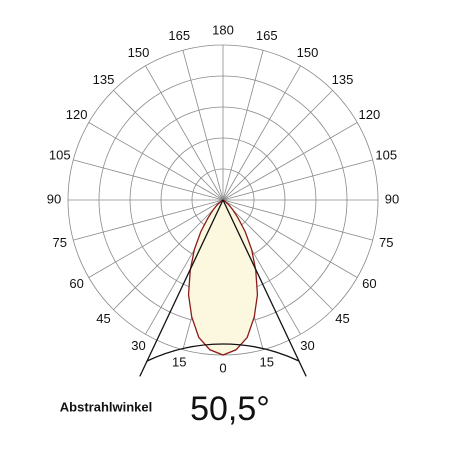  I want to click on beam-label: Abstrahlwinkel, so click(106, 406).